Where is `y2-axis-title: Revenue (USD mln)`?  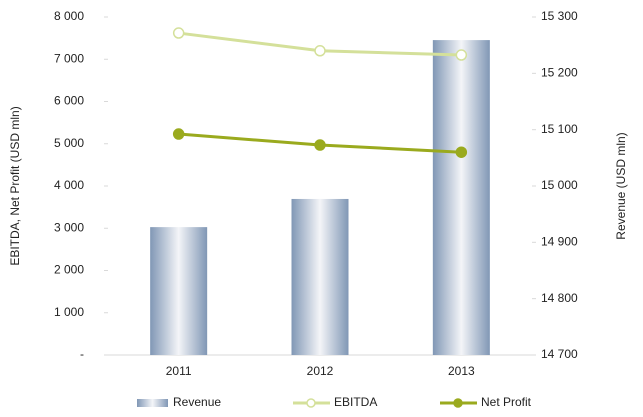 y2-axis-title: Revenue (USD mln) is located at coordinates (621, 185).